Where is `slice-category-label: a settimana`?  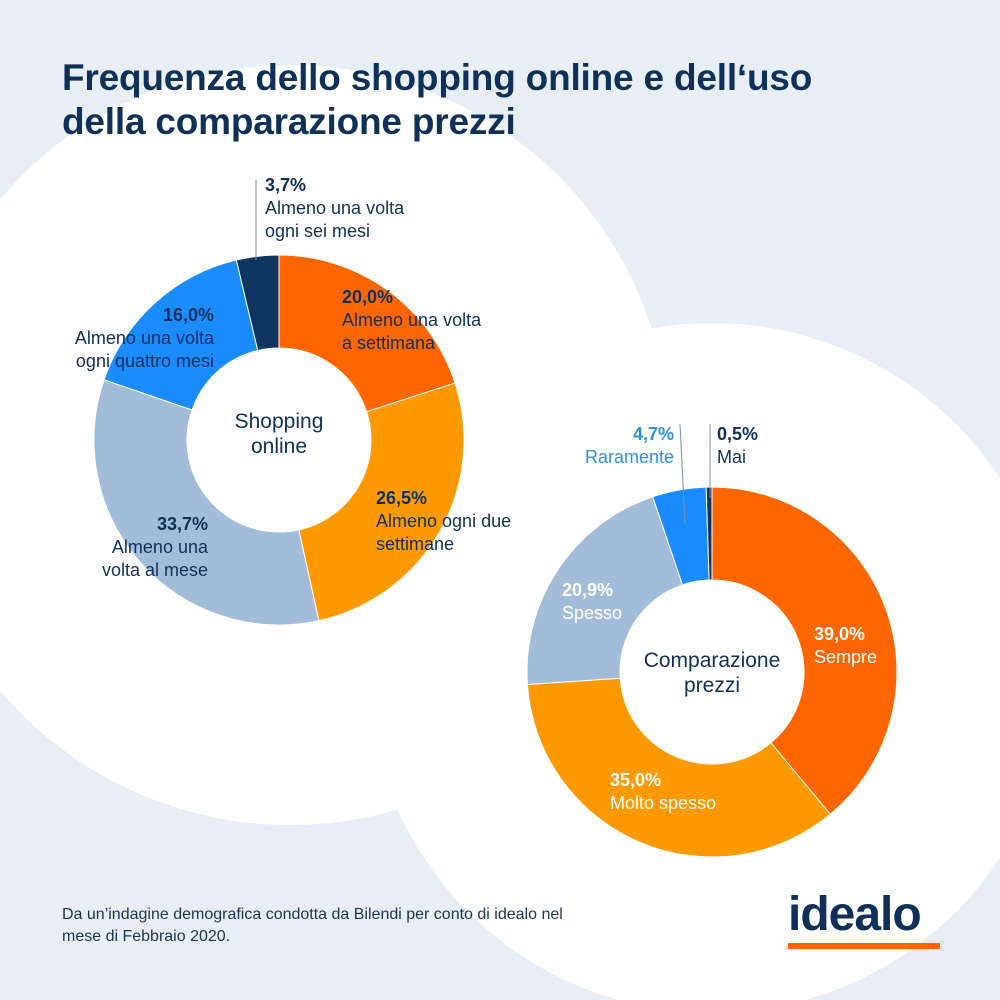 slice-category-label: a settimana is located at coordinates (389, 343).